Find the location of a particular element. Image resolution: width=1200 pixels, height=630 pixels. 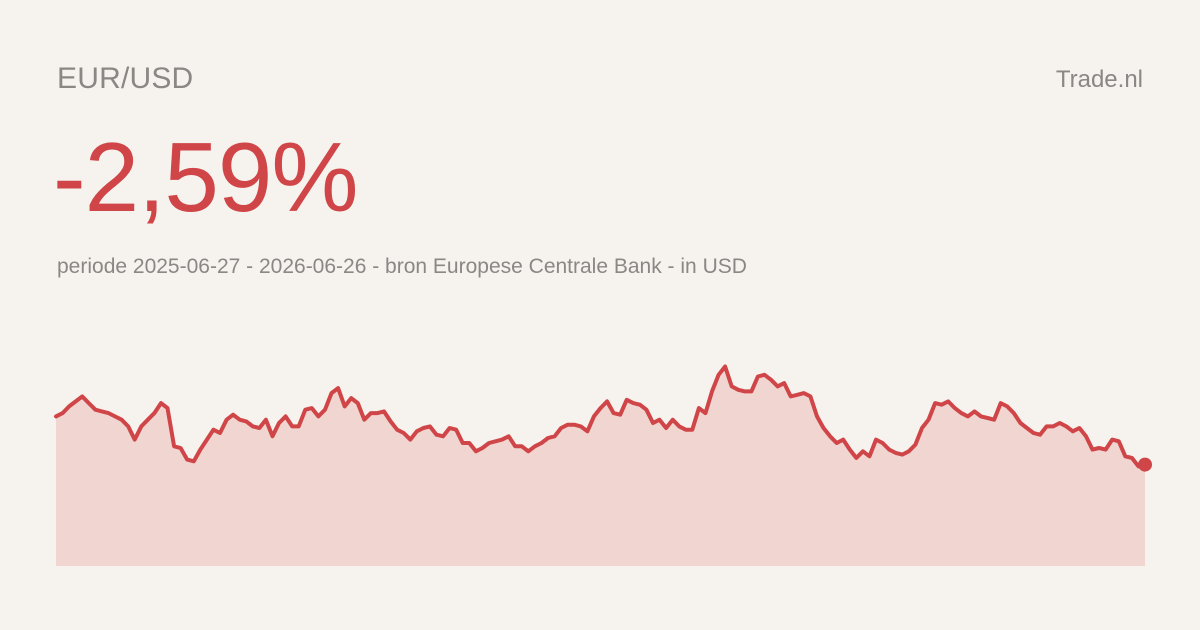

percent-change: -2,59% is located at coordinates (206, 177).